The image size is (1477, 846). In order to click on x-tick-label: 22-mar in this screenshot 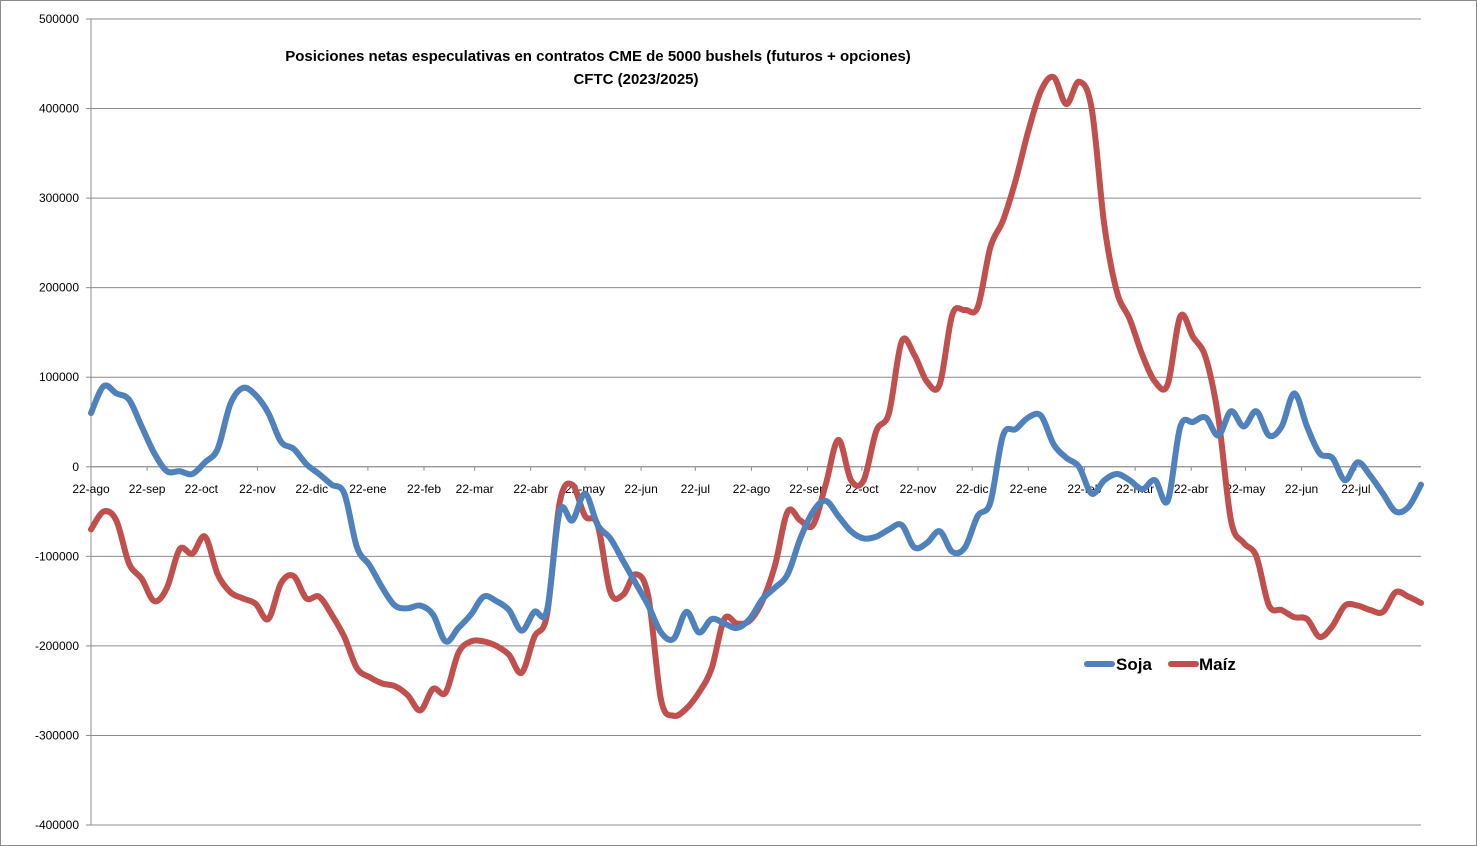, I will do `click(475, 489)`.